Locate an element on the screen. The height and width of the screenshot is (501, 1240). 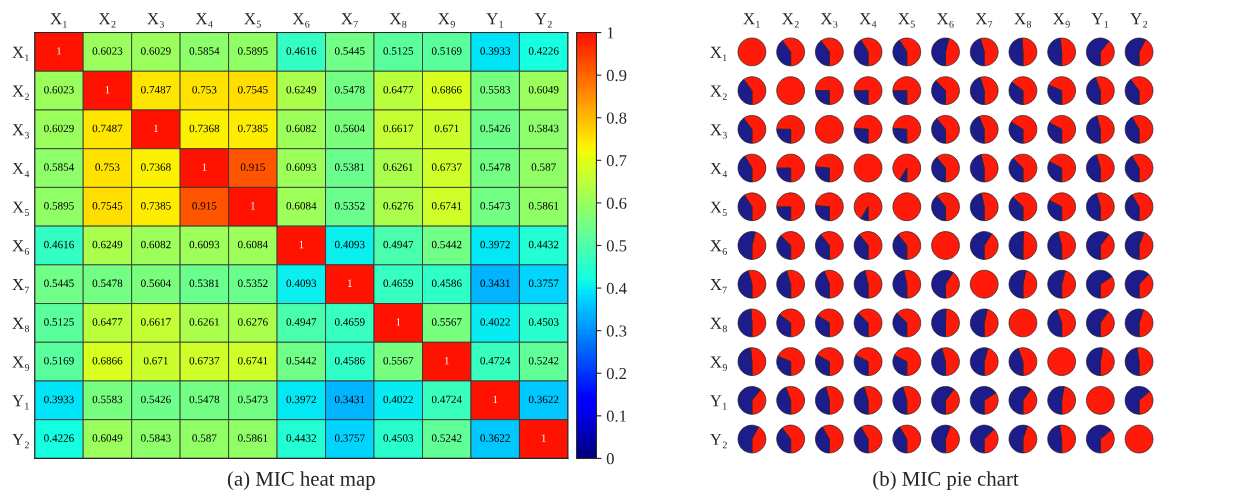
data-label: 0.4616 is located at coordinates (301, 51).